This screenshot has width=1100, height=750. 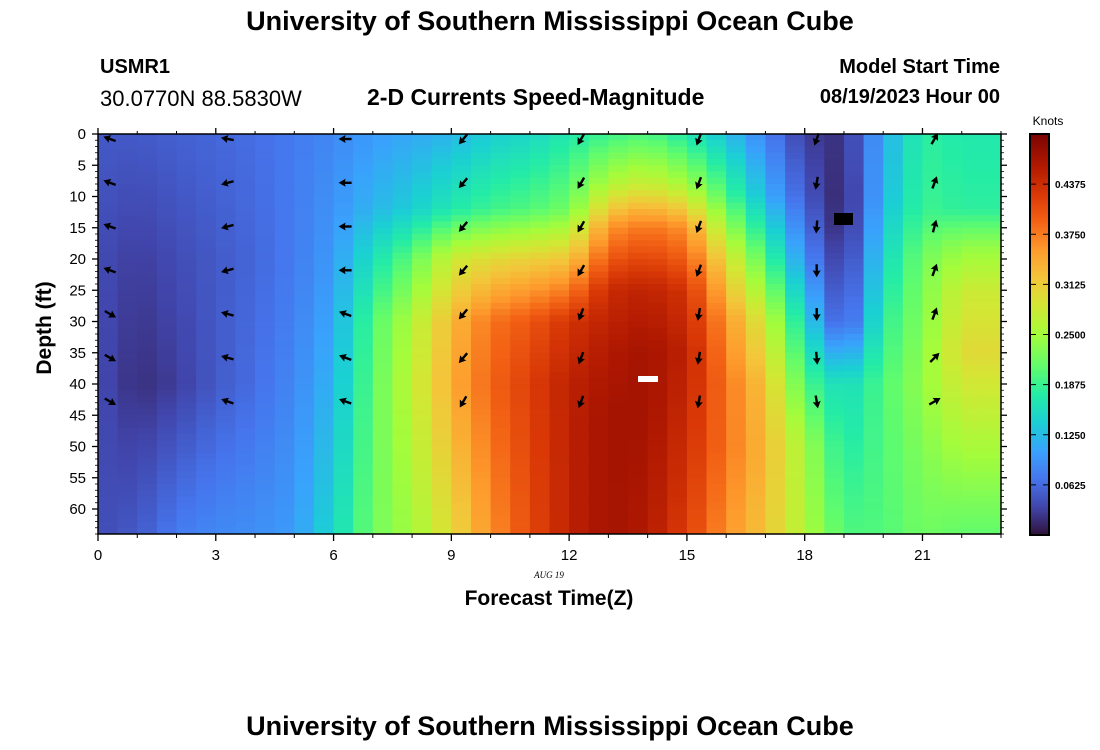 What do you see at coordinates (548, 575) in the screenshot?
I see `date-label: AUG 19` at bounding box center [548, 575].